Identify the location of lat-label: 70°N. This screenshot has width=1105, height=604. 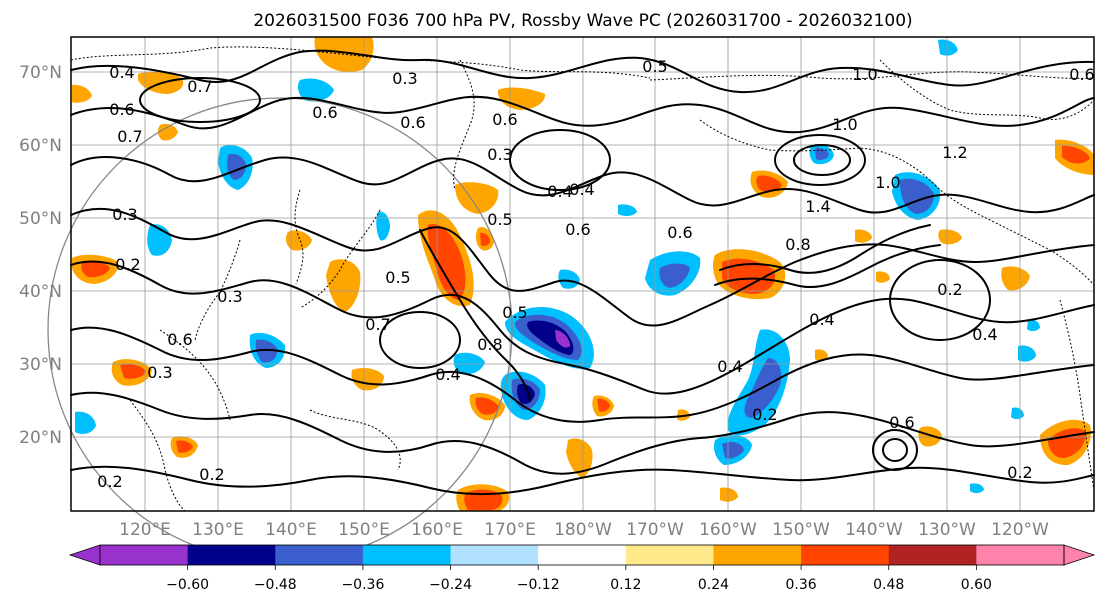
(40, 73).